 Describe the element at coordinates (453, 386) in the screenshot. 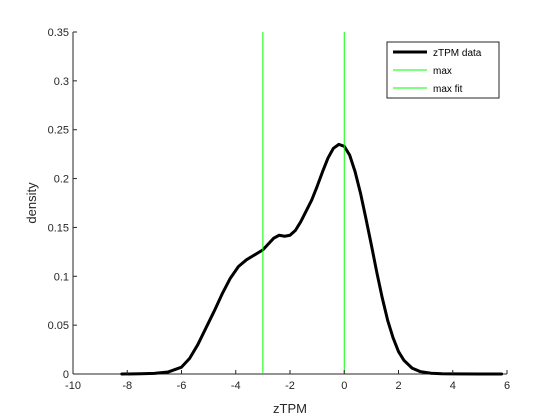

I see `x-tick-label: 4` at that location.